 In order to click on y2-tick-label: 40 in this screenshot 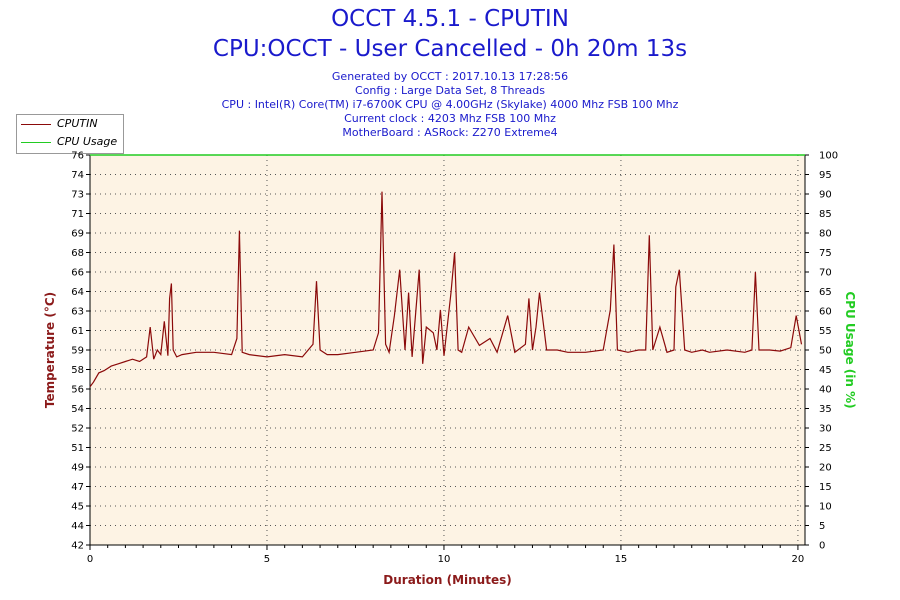, I will do `click(825, 390)`.